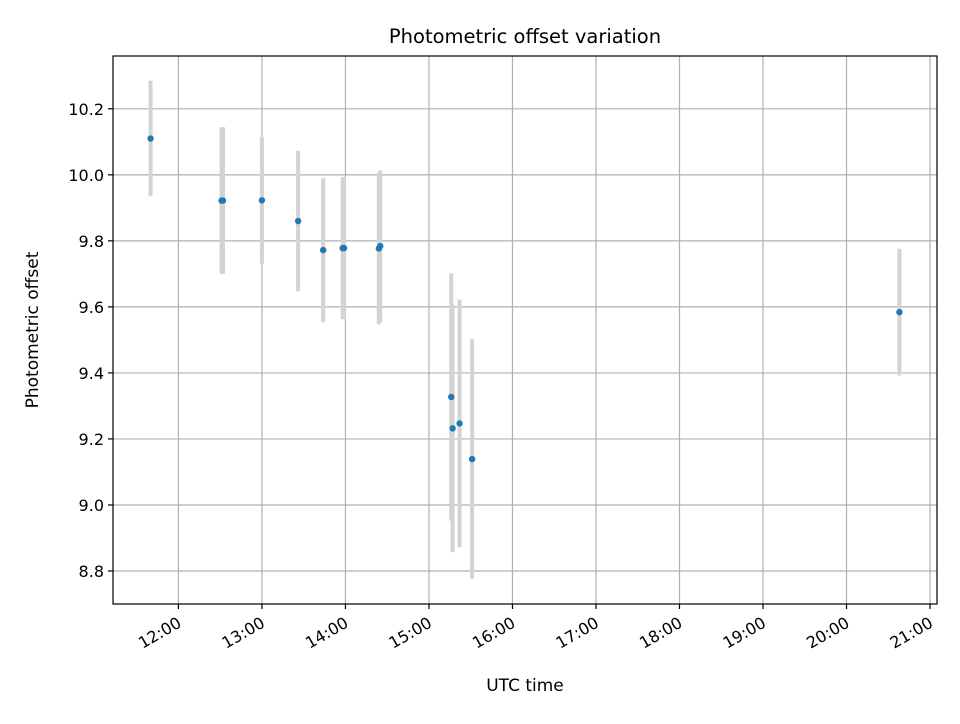  Describe the element at coordinates (91, 307) in the screenshot. I see `y-tick-label: 9.6` at that location.